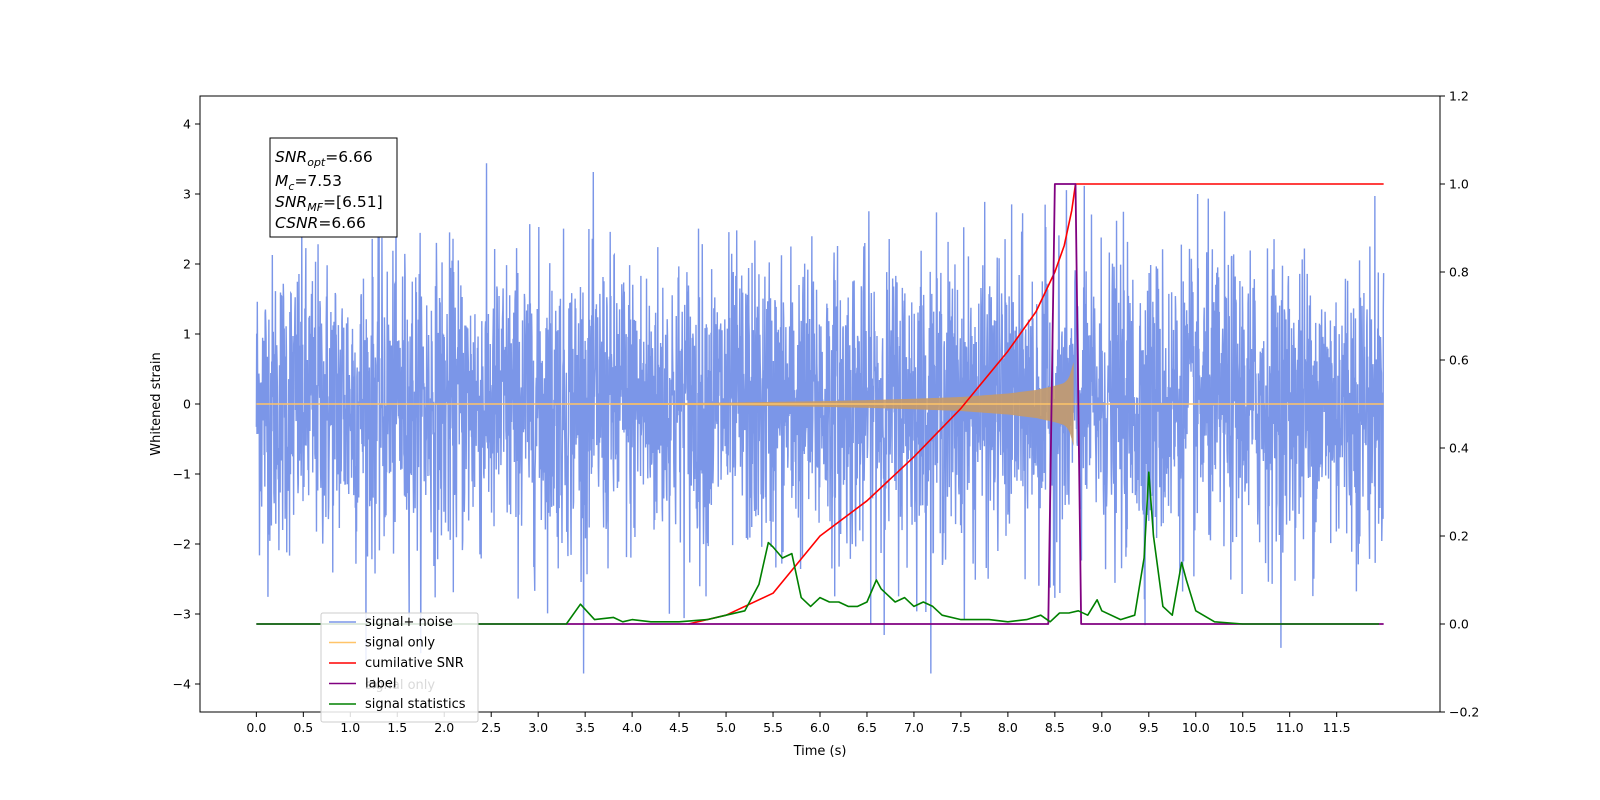  What do you see at coordinates (315, 207) in the screenshot?
I see `stats-snr-mf-sub: MF` at bounding box center [315, 207].